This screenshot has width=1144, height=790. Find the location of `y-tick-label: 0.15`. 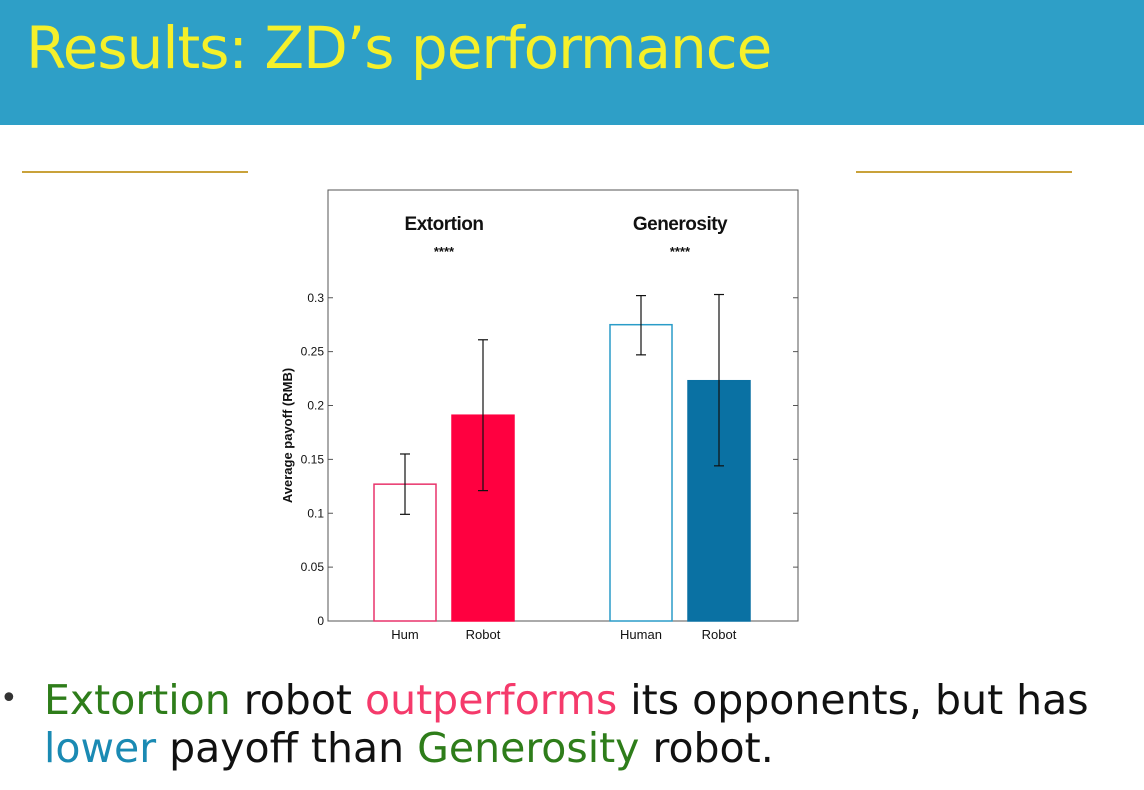

y-tick-label: 0.15 is located at coordinates (313, 459).